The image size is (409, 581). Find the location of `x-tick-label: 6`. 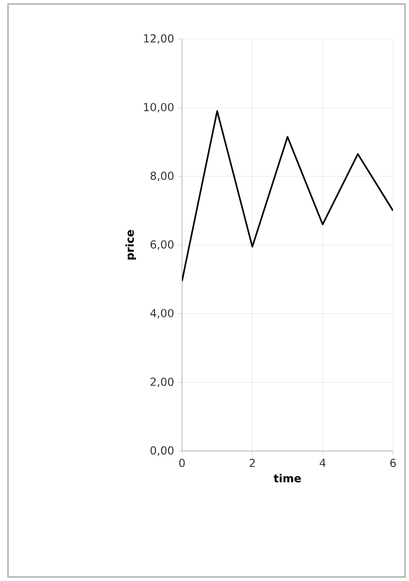

x-tick-label: 6 is located at coordinates (393, 463).